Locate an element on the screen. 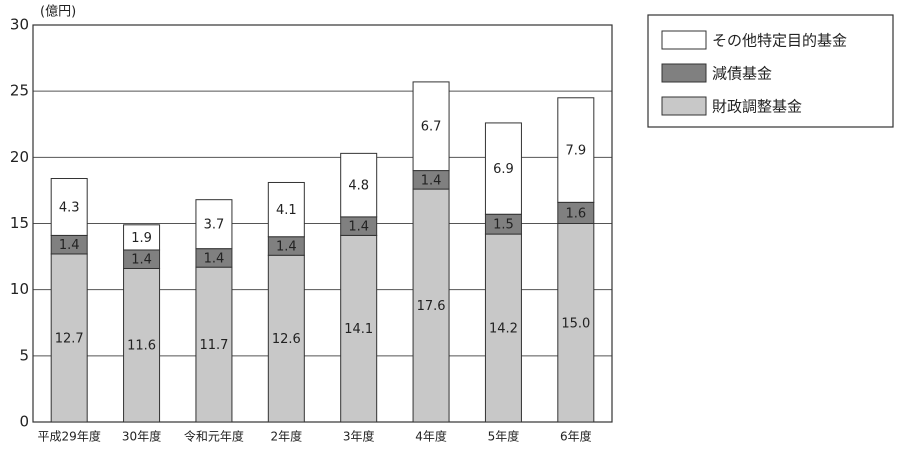 The width and height of the screenshot is (900, 451). data-label: 12.7 is located at coordinates (69, 338).